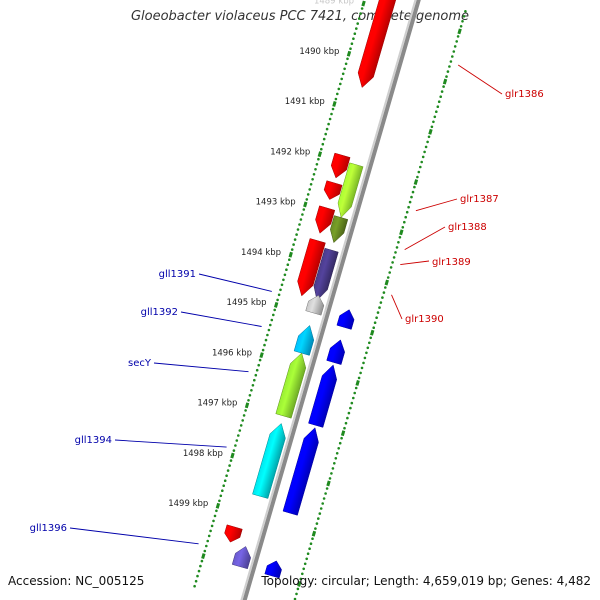 Image resolution: width=600 pixels, height=600 pixels. What do you see at coordinates (76, 581) in the screenshot?
I see `accession-label: Accession: NC_005125` at bounding box center [76, 581].